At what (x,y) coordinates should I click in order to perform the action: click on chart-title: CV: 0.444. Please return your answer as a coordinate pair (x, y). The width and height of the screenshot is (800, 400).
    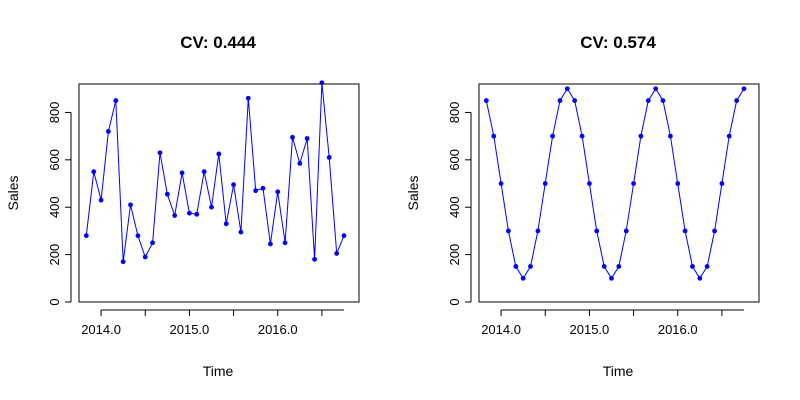
    Looking at the image, I should click on (218, 42).